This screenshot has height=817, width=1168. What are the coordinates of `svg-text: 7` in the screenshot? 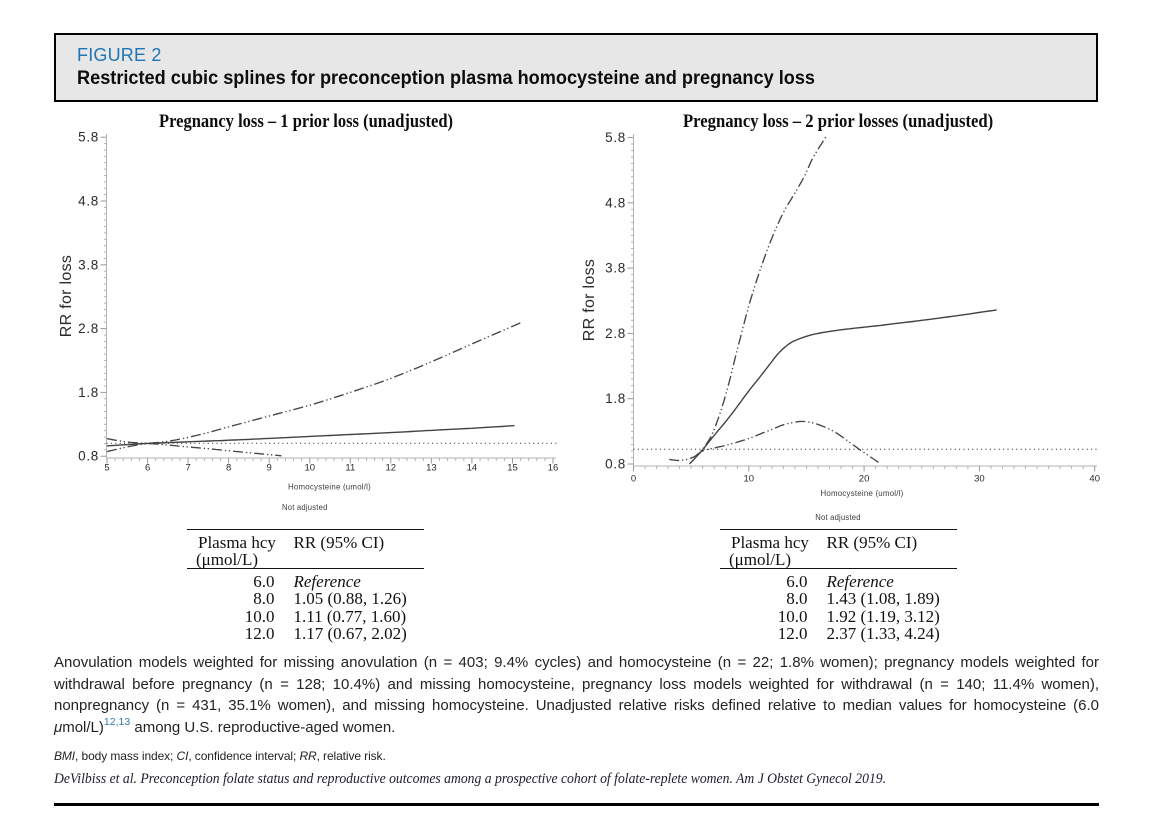 It's located at (187, 468).